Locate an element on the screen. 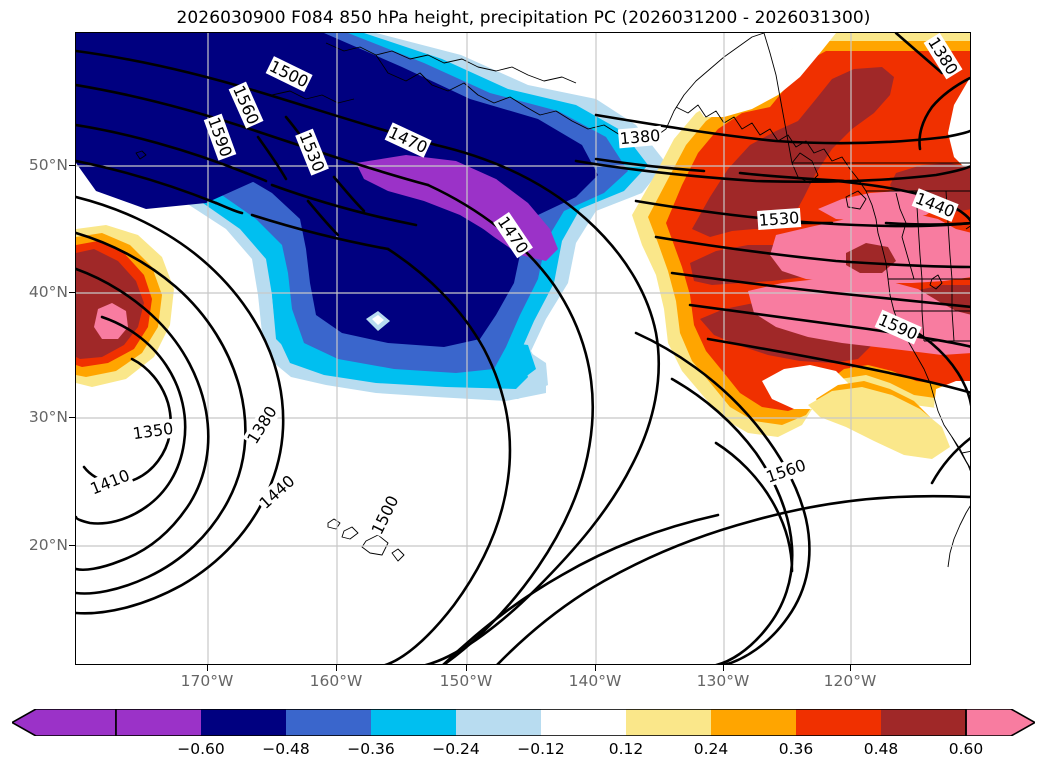 This screenshot has width=1047, height=765. colorbar-outline is located at coordinates (541, 722).